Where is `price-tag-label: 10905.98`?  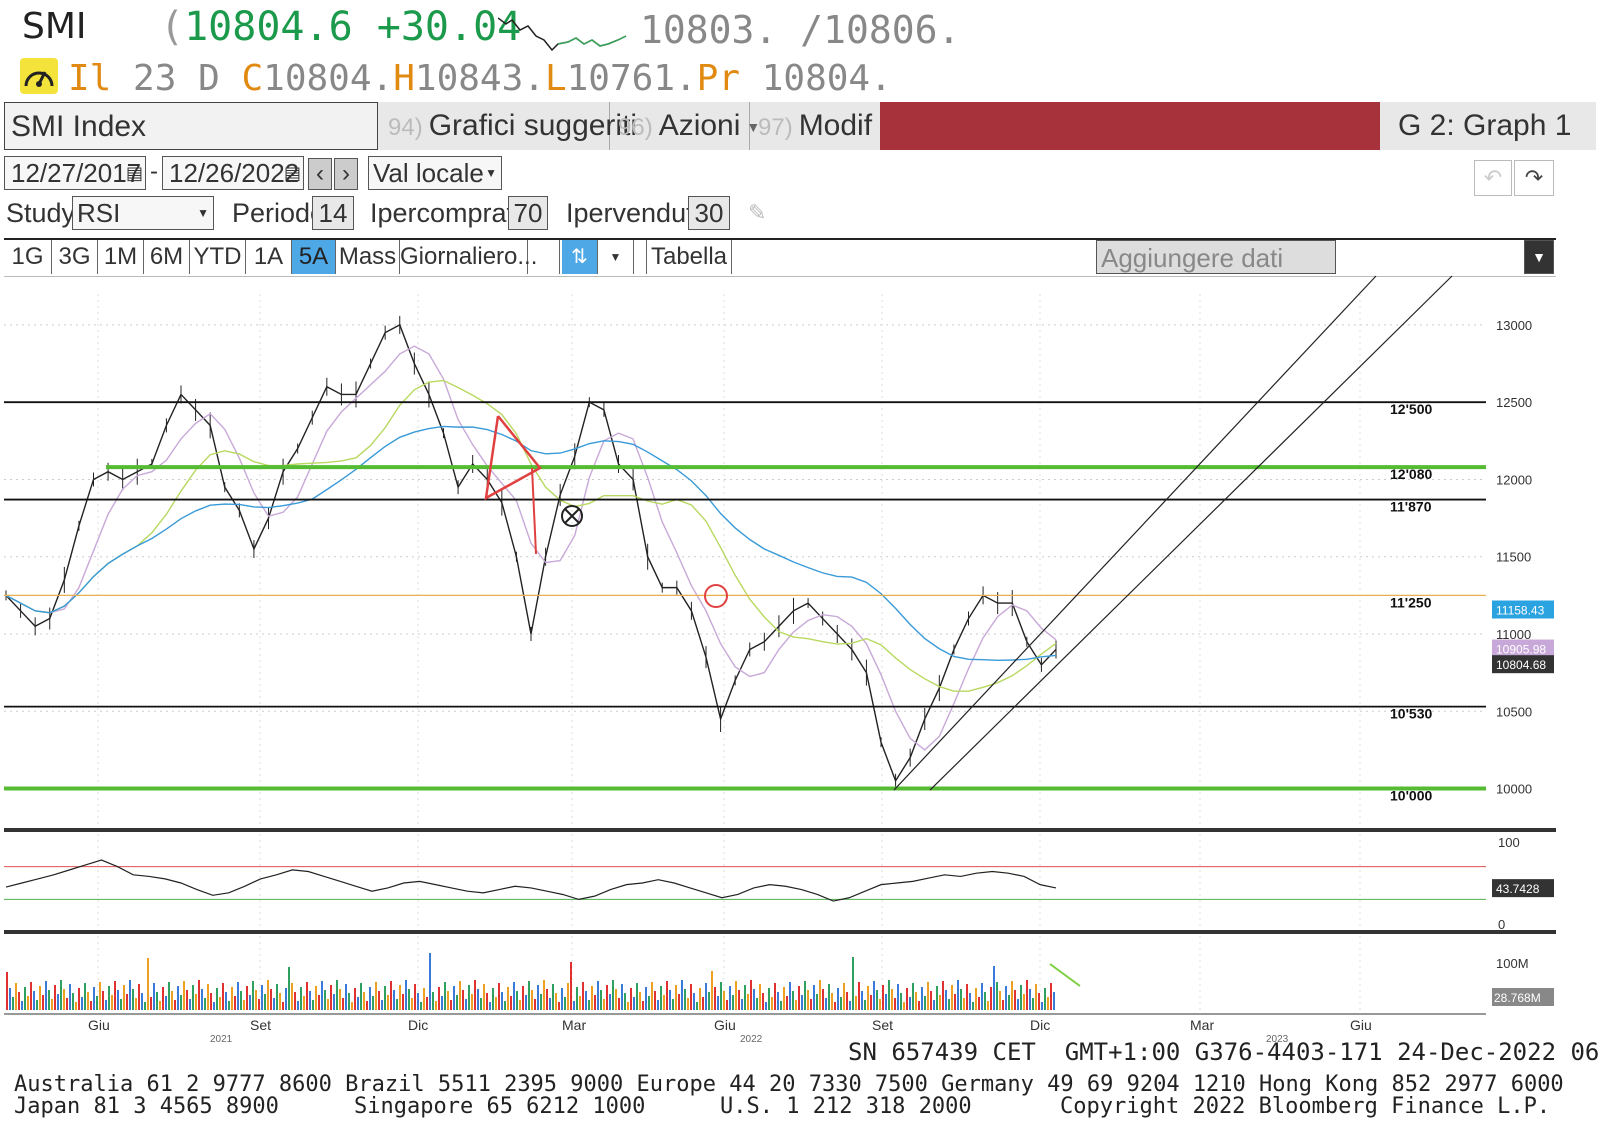
price-tag-label: 10905.98 is located at coordinates (1521, 650).